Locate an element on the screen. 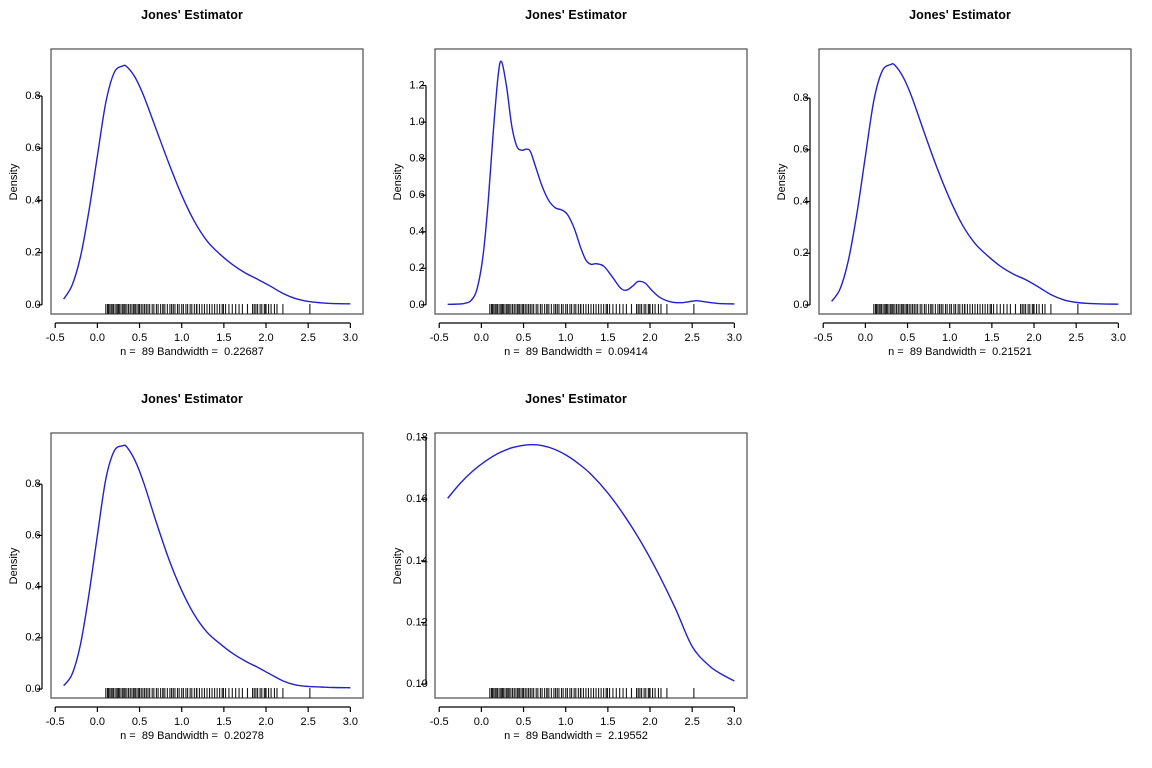 Image resolution: width=1152 pixels, height=768 pixels. panel-subtitle-bandwidth: n = 89 Bandwidth = 2.19552 is located at coordinates (576, 736).